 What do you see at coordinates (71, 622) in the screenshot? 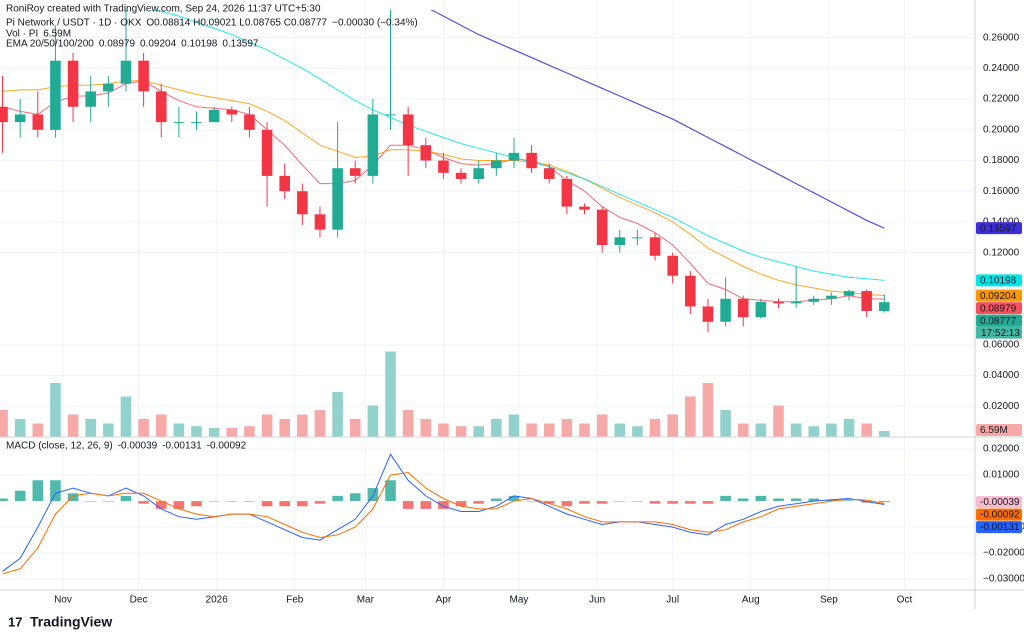
I see `brand-name: TradingView` at bounding box center [71, 622].